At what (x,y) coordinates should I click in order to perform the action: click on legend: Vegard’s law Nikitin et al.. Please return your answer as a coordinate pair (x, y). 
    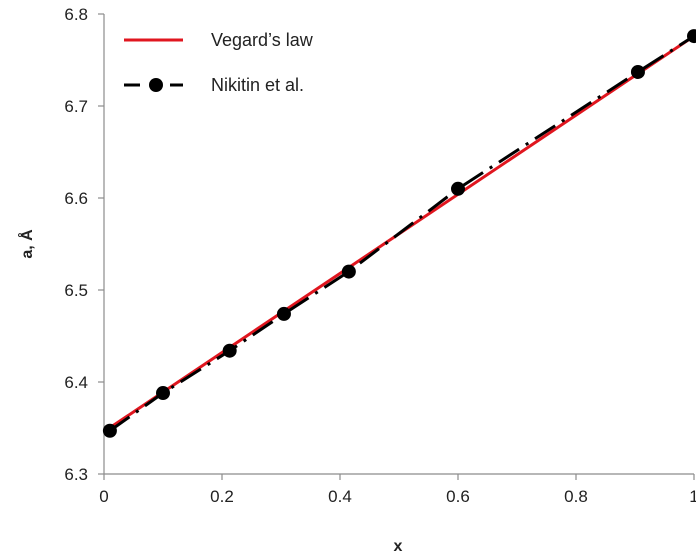
    Looking at the image, I should click on (219, 62).